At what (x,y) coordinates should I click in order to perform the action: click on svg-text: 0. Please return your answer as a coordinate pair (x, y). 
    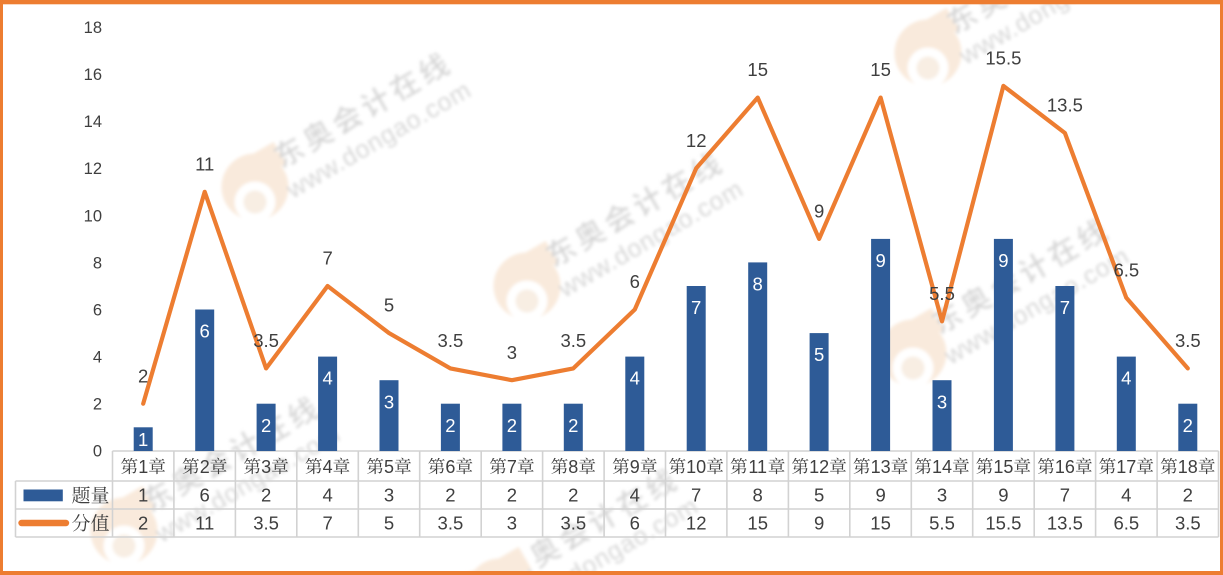
    Looking at the image, I should click on (97, 452).